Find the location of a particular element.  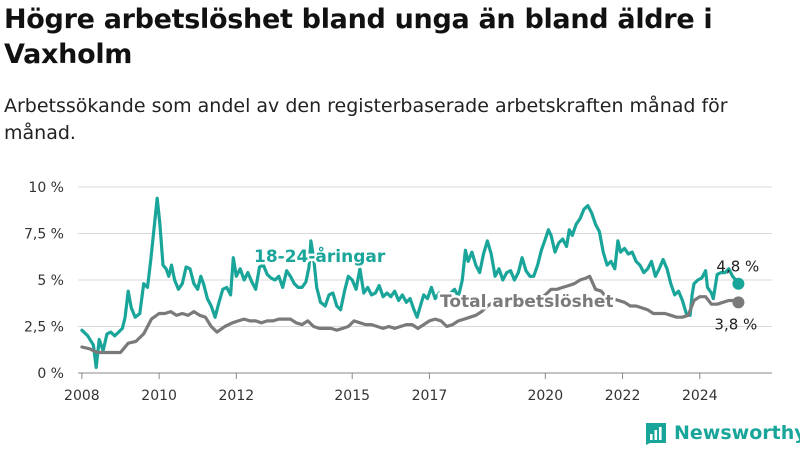

logo-text: Newsworthy is located at coordinates (737, 433).